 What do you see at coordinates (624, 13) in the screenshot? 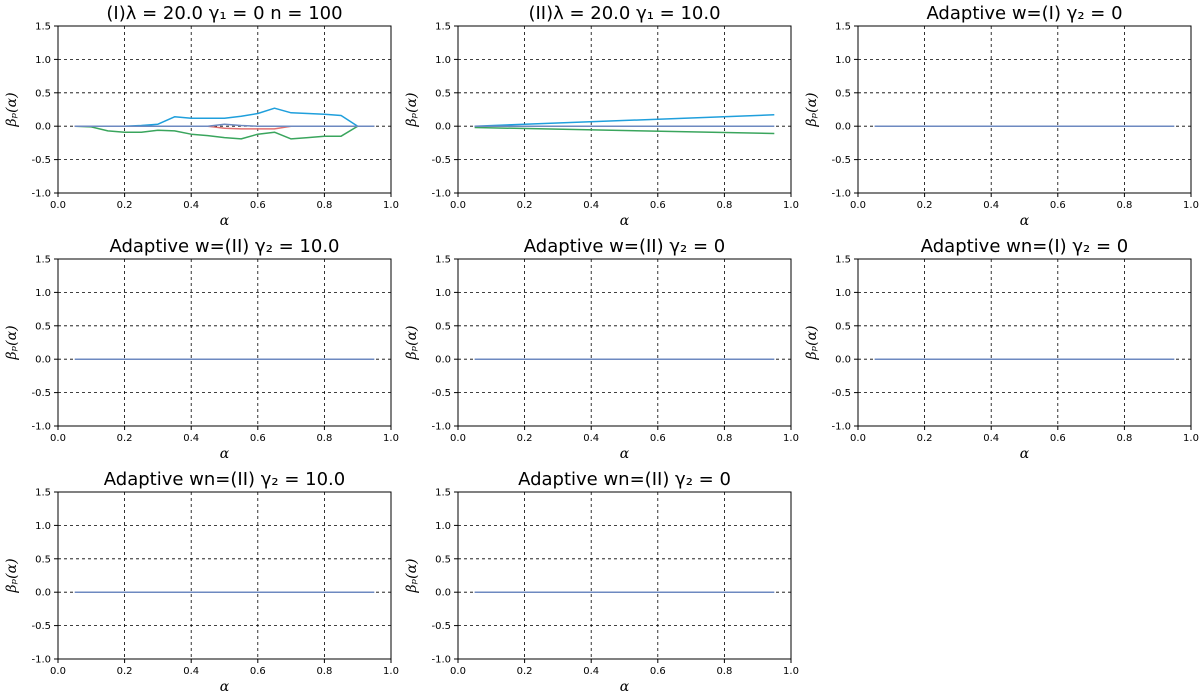
I see `subplot-title: (II)λ = 20.0 γ₁ = 10.0` at bounding box center [624, 13].